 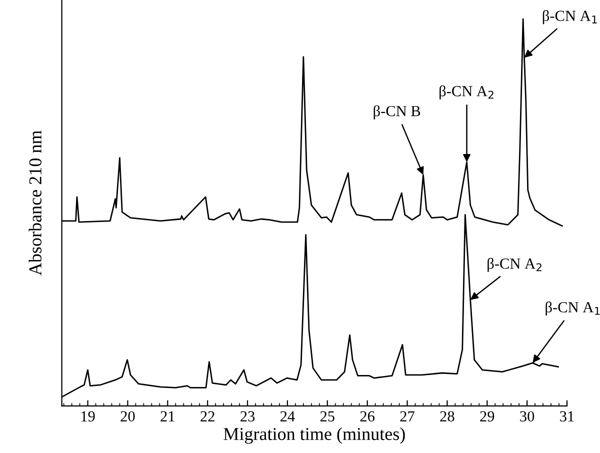 What do you see at coordinates (447, 416) in the screenshot?
I see `x-tick-label: 28` at bounding box center [447, 416].